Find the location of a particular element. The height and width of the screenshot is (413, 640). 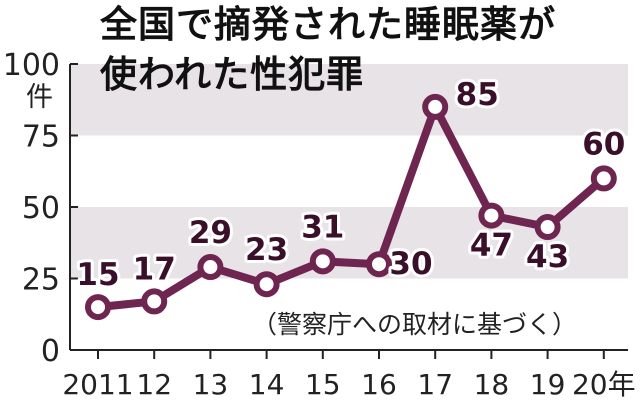

y-axis-ticks: 0 25 50 75 100 is located at coordinates (40, 208).